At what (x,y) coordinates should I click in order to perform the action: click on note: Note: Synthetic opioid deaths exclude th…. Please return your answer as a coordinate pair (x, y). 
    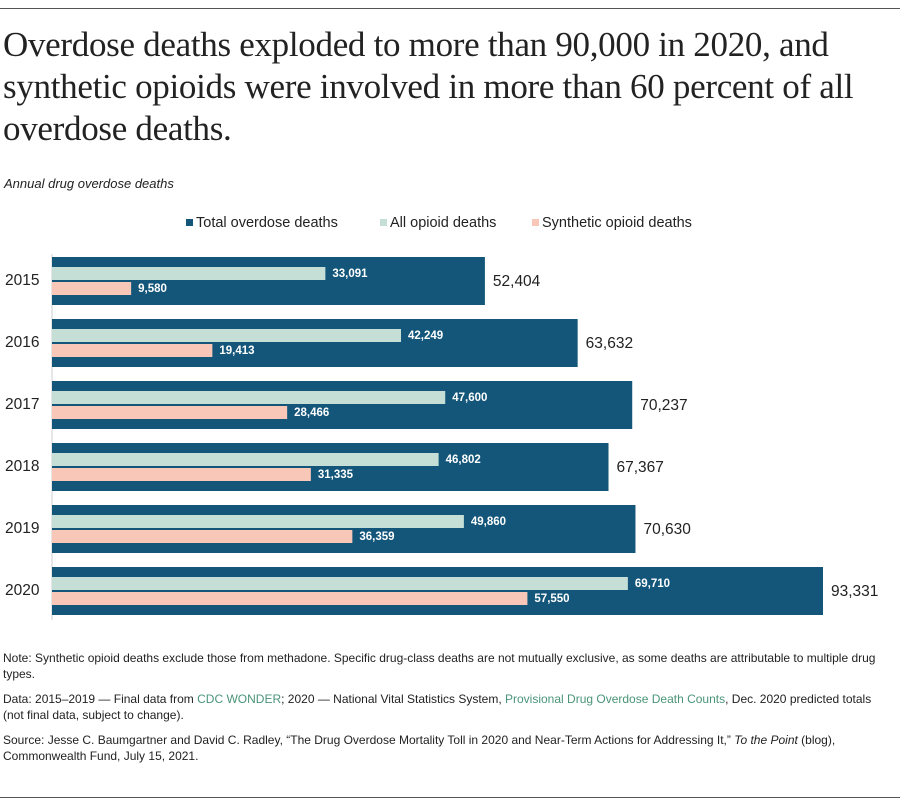
    Looking at the image, I should click on (439, 666).